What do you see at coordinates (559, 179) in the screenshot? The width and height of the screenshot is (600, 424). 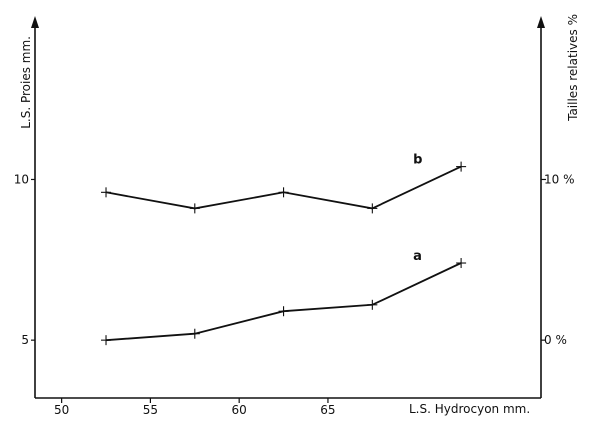 I see `y2-tick-label: 10 %` at bounding box center [559, 179].